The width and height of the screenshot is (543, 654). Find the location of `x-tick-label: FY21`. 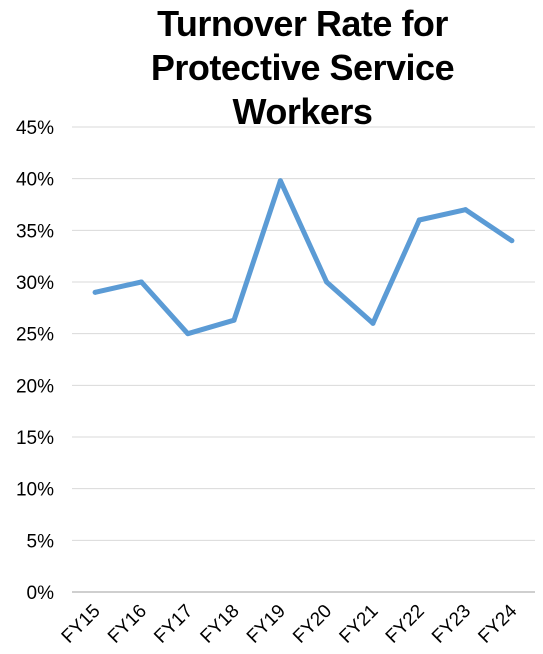

x-tick-label: FY21 is located at coordinates (359, 624).